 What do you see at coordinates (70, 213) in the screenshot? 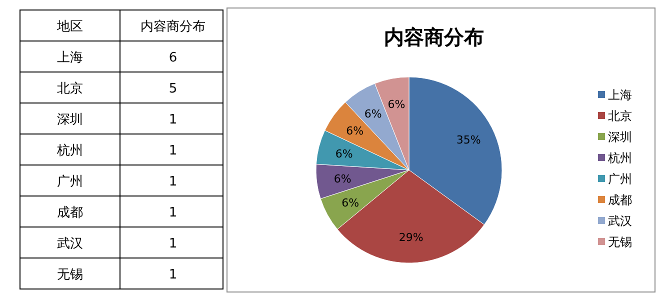
I see `category-label: 成都` at bounding box center [70, 213].